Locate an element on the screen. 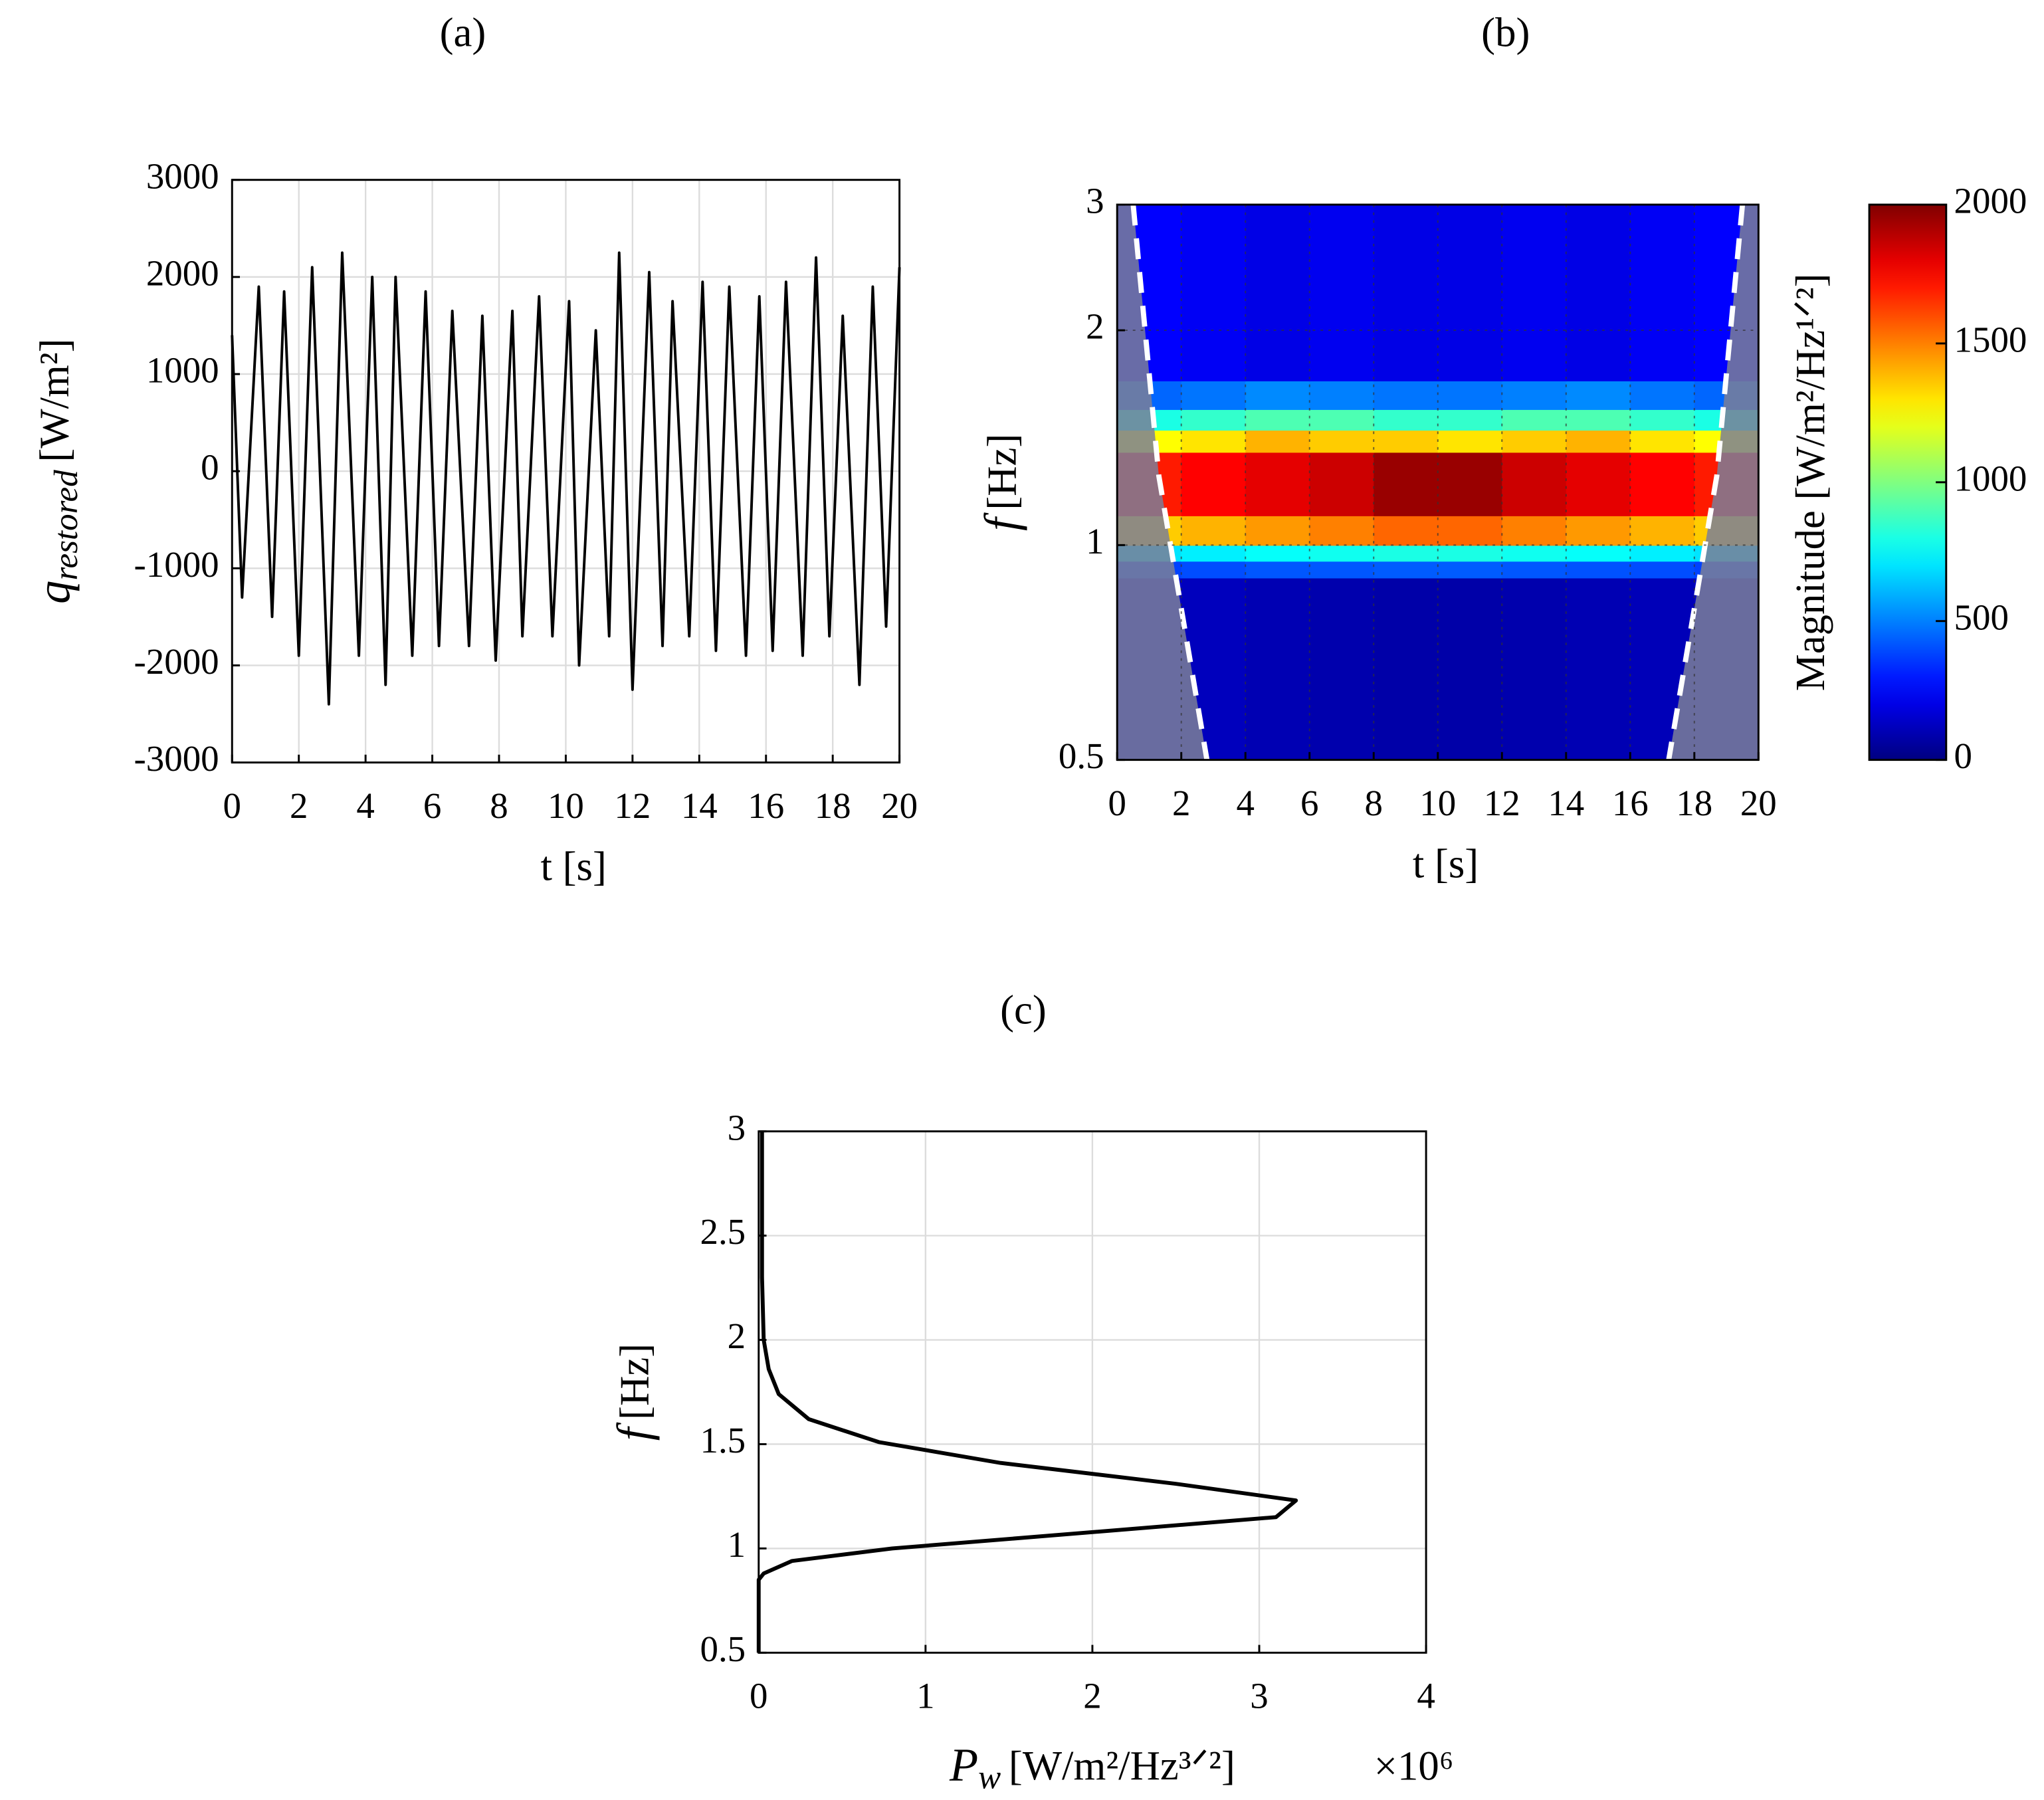  axis-label: qrestored [W/m²] is located at coordinates (57, 470).